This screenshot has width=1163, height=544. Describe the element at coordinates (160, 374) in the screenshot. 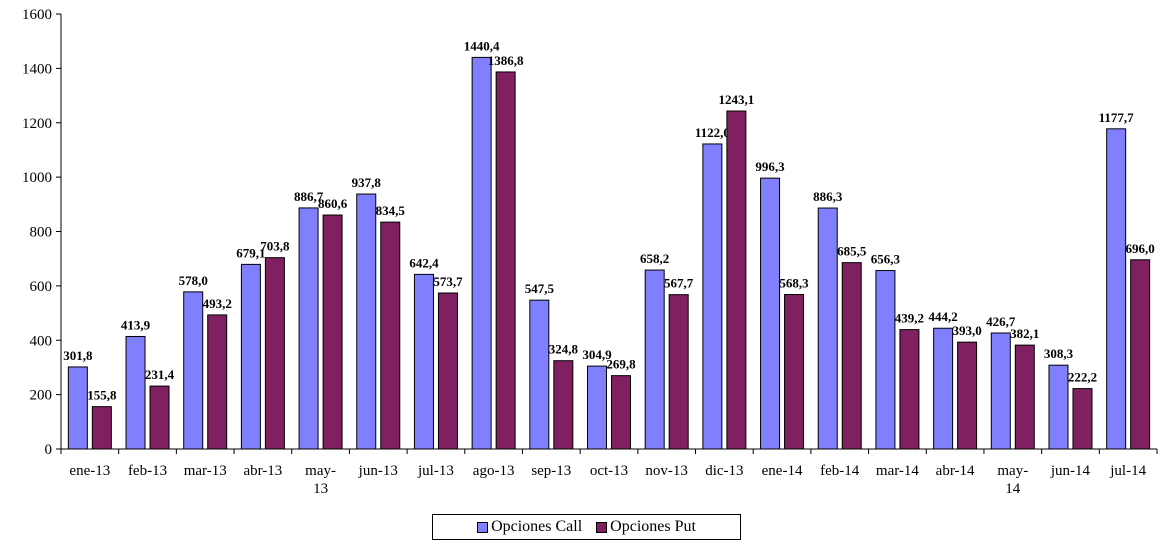

I see `data-label-put: 231,4` at that location.